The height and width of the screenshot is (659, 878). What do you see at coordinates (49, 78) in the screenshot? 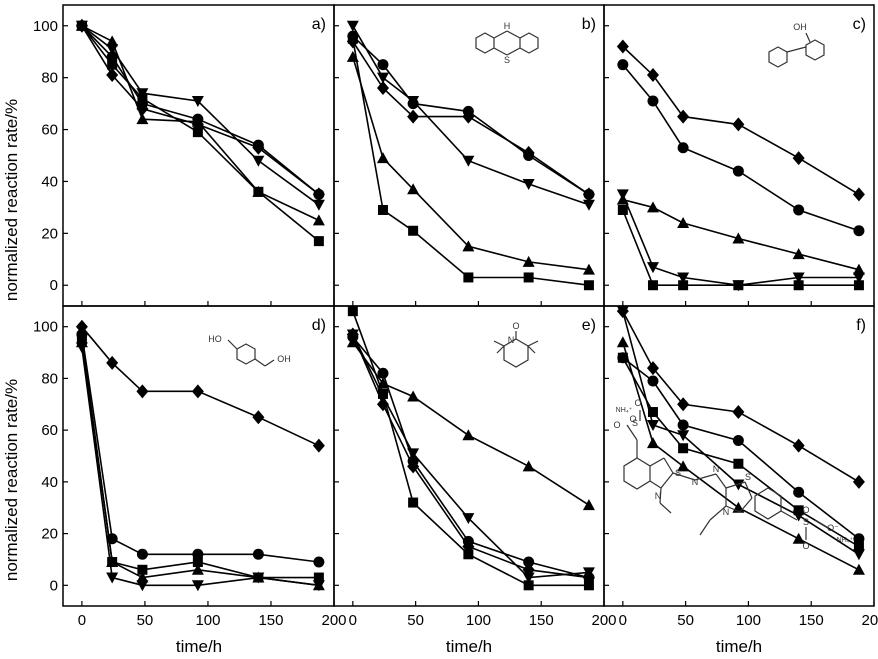
I see `y-tick-label: 80` at bounding box center [49, 78].